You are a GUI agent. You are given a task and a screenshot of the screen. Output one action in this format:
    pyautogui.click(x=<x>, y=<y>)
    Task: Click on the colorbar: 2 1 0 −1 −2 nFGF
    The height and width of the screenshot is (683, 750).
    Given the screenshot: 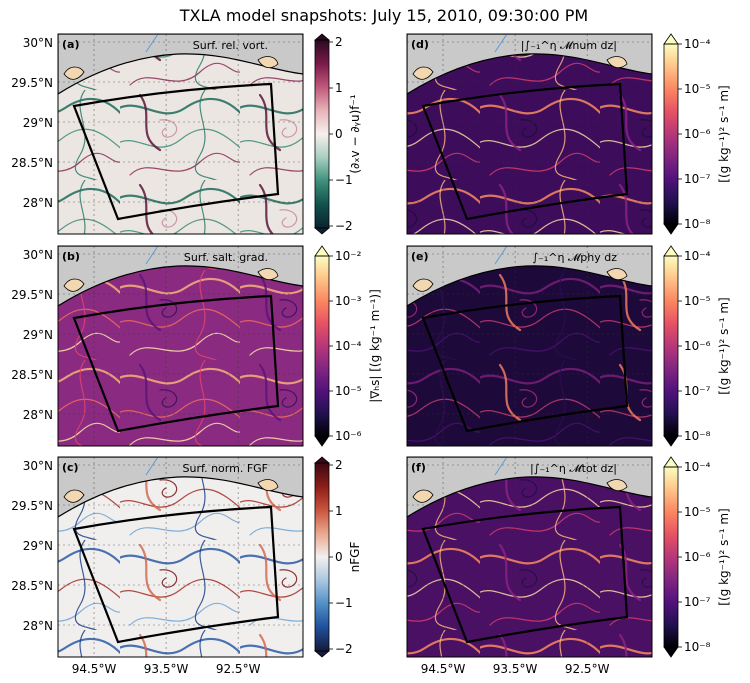 What is the action you would take?
    pyautogui.click(x=337, y=557)
    